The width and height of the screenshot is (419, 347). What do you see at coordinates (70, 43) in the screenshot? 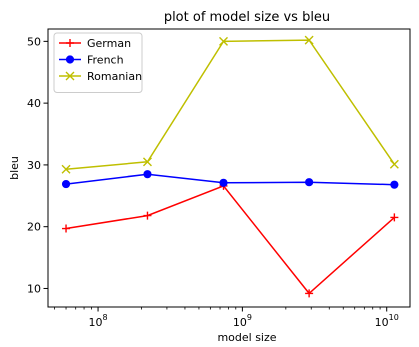
I see `legend-marker-german` at bounding box center [70, 43].